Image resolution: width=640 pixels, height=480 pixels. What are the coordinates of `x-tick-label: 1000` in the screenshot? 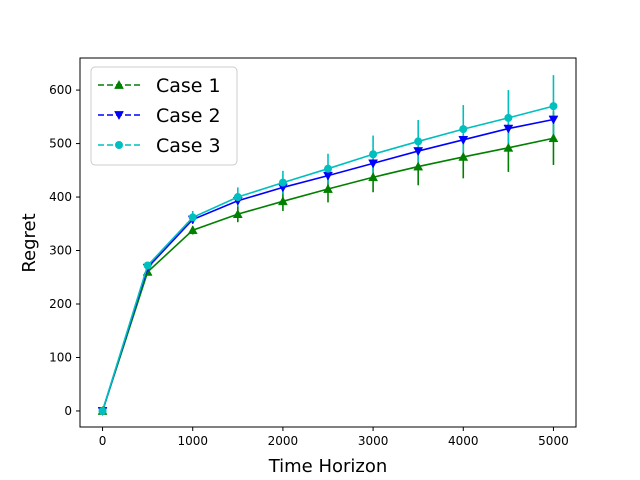 It's located at (192, 441).